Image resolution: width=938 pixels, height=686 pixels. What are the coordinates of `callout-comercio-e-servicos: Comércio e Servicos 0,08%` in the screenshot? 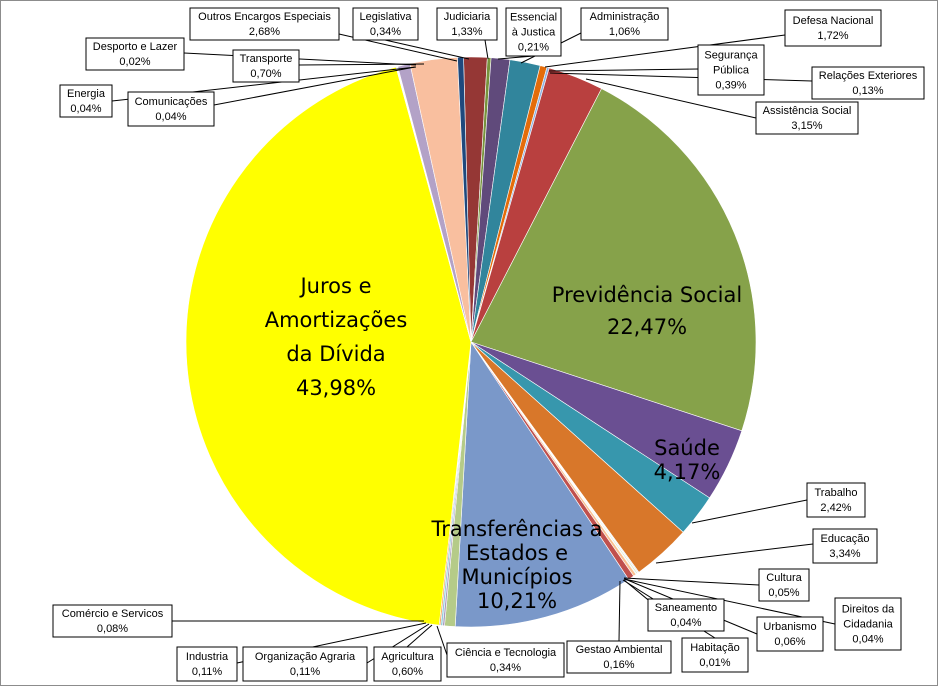 It's located at (112, 621).